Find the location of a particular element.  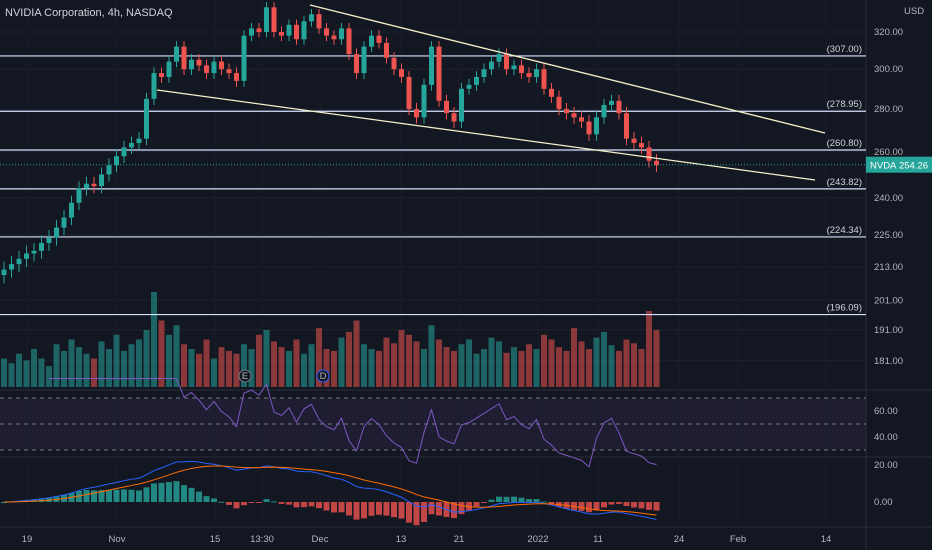

price-tick-label: 260.00 is located at coordinates (888, 152).